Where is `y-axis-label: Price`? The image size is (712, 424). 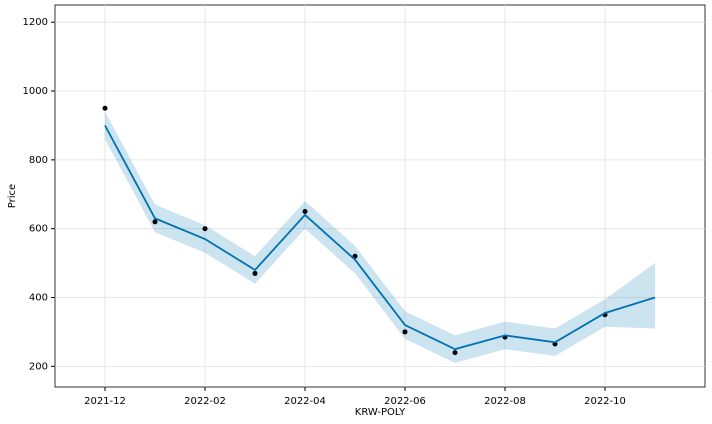
y-axis-label: Price is located at coordinates (12, 196).